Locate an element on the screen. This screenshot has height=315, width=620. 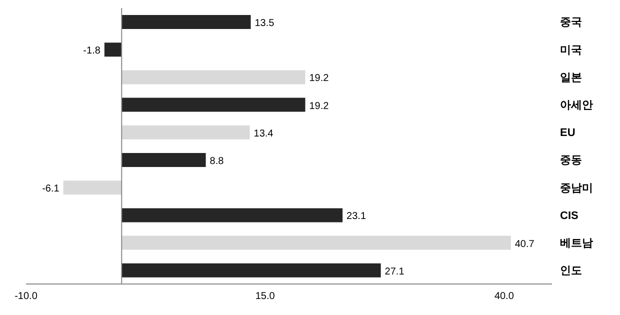
y-tick-label: 베트남 is located at coordinates (576, 244).